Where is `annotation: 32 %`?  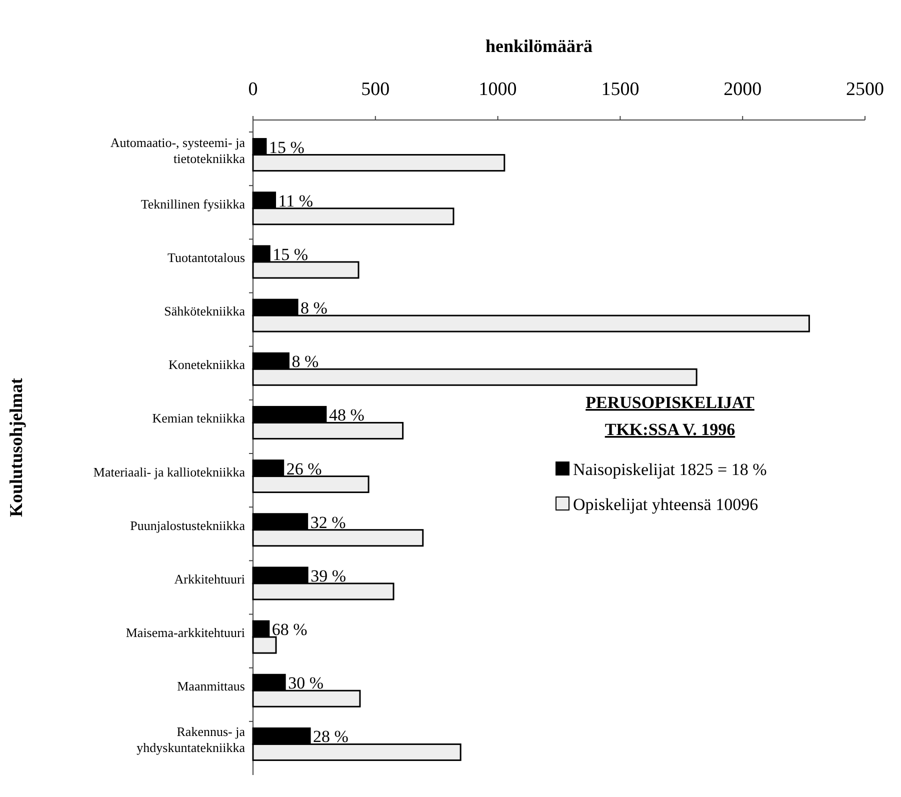
annotation: 32 % is located at coordinates (328, 522).